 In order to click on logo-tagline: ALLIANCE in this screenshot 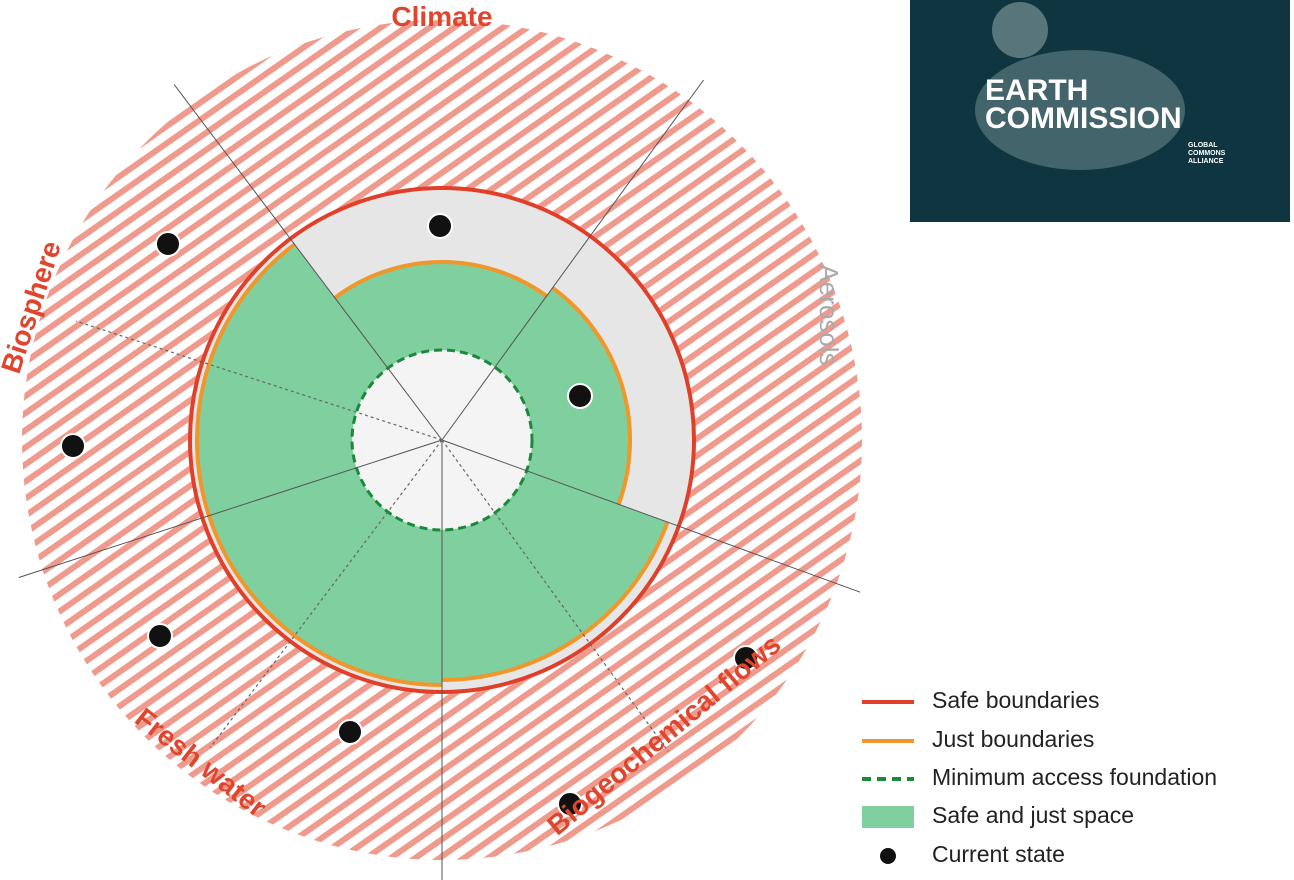, I will do `click(1206, 161)`.